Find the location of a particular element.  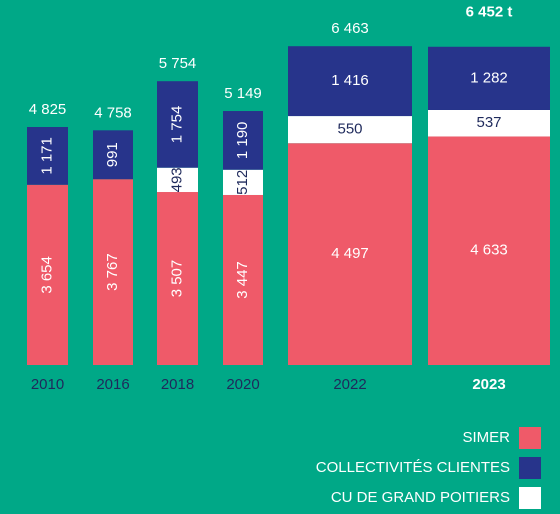

total-label: 4 825 is located at coordinates (48, 109).